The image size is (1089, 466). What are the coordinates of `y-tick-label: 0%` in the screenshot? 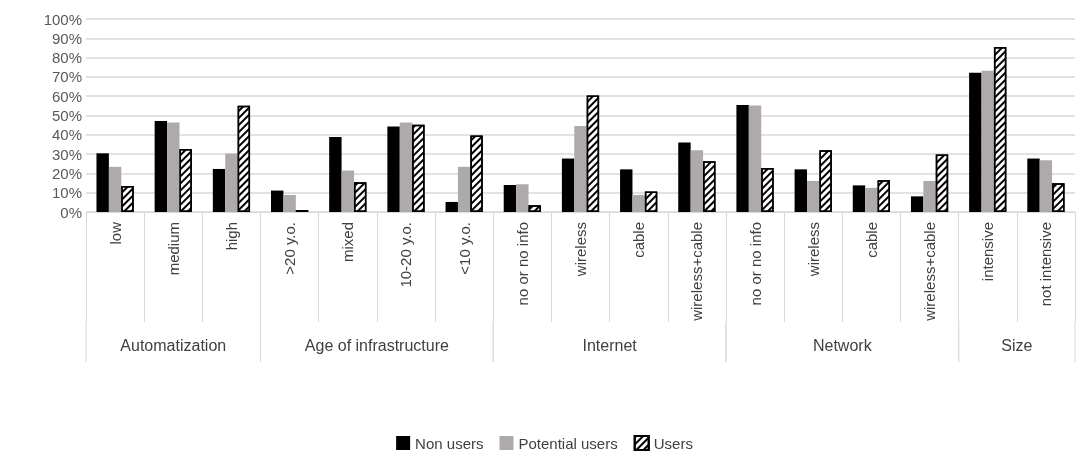 It's located at (71, 212).